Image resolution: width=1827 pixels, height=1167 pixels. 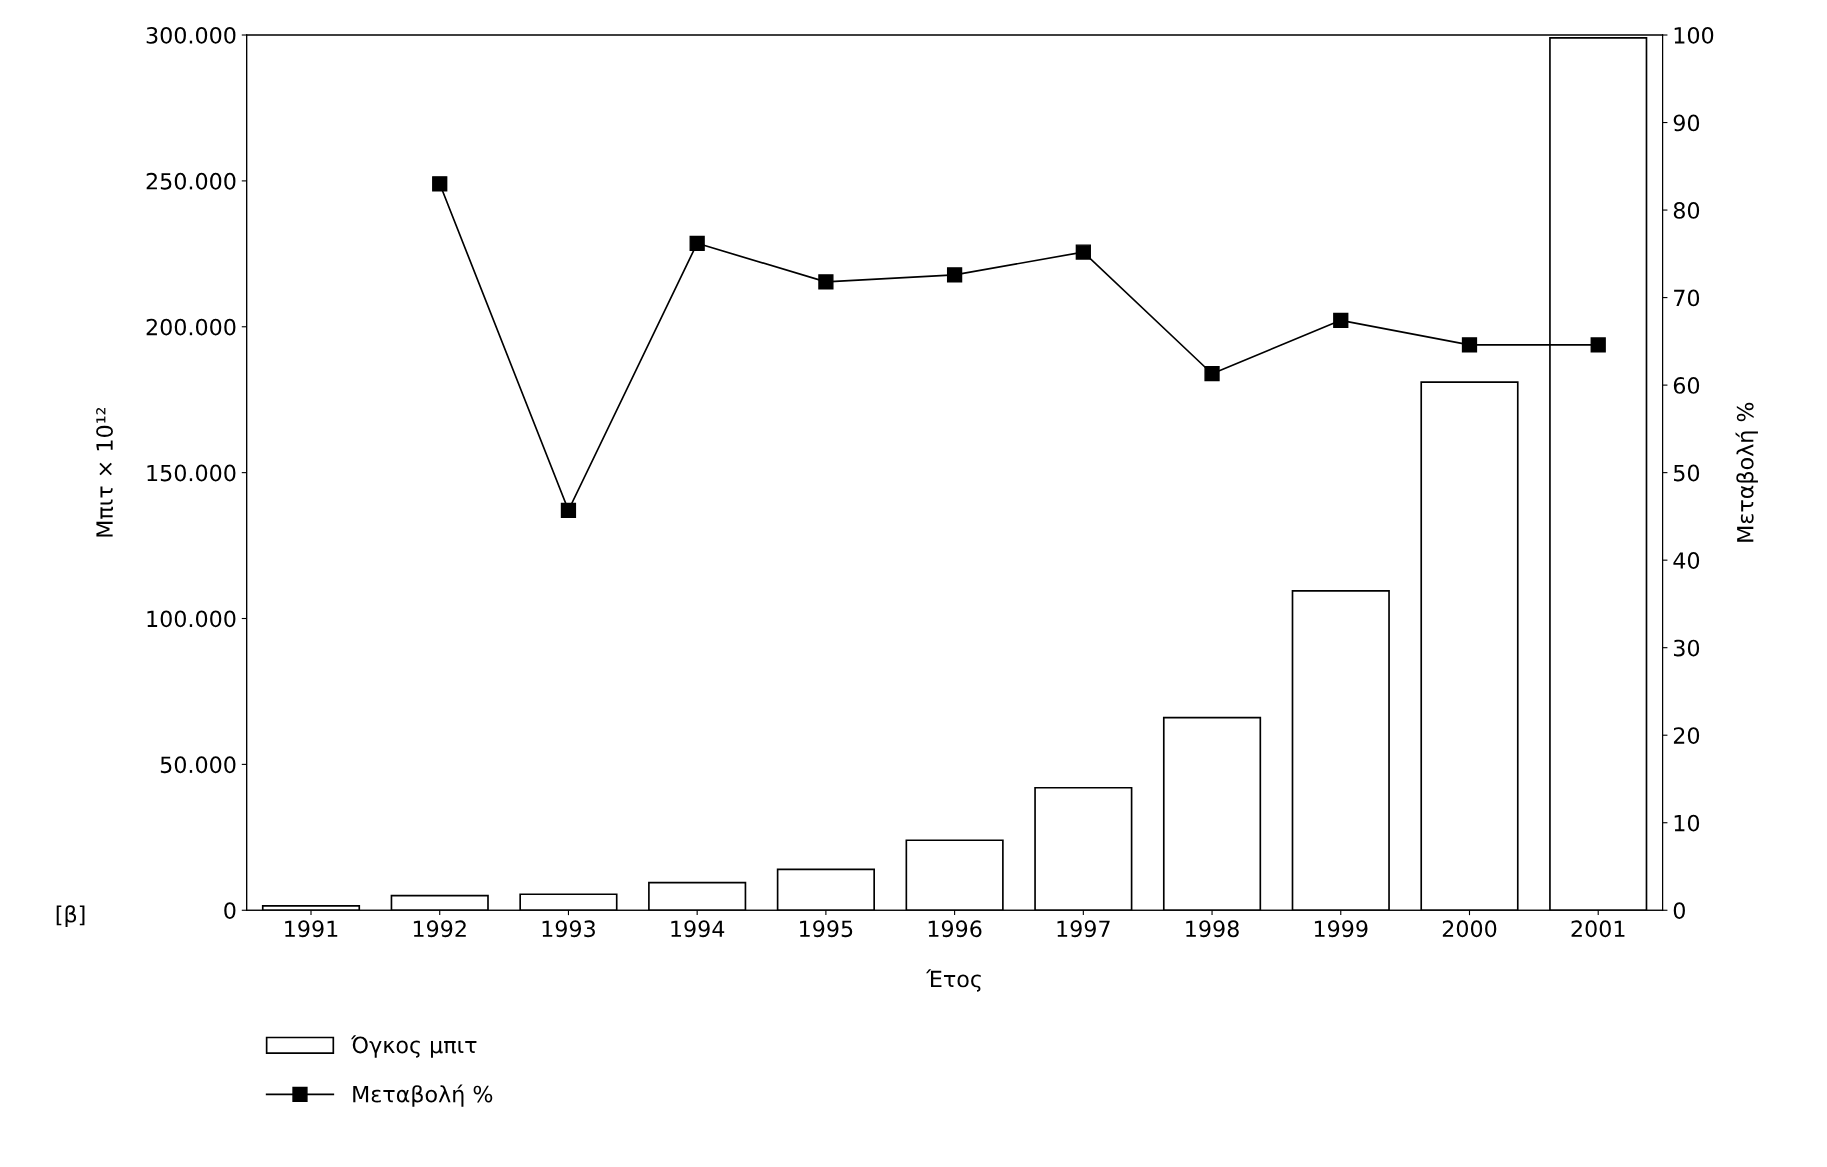 I want to click on y2-tick-label: 90, so click(x=1686, y=123).